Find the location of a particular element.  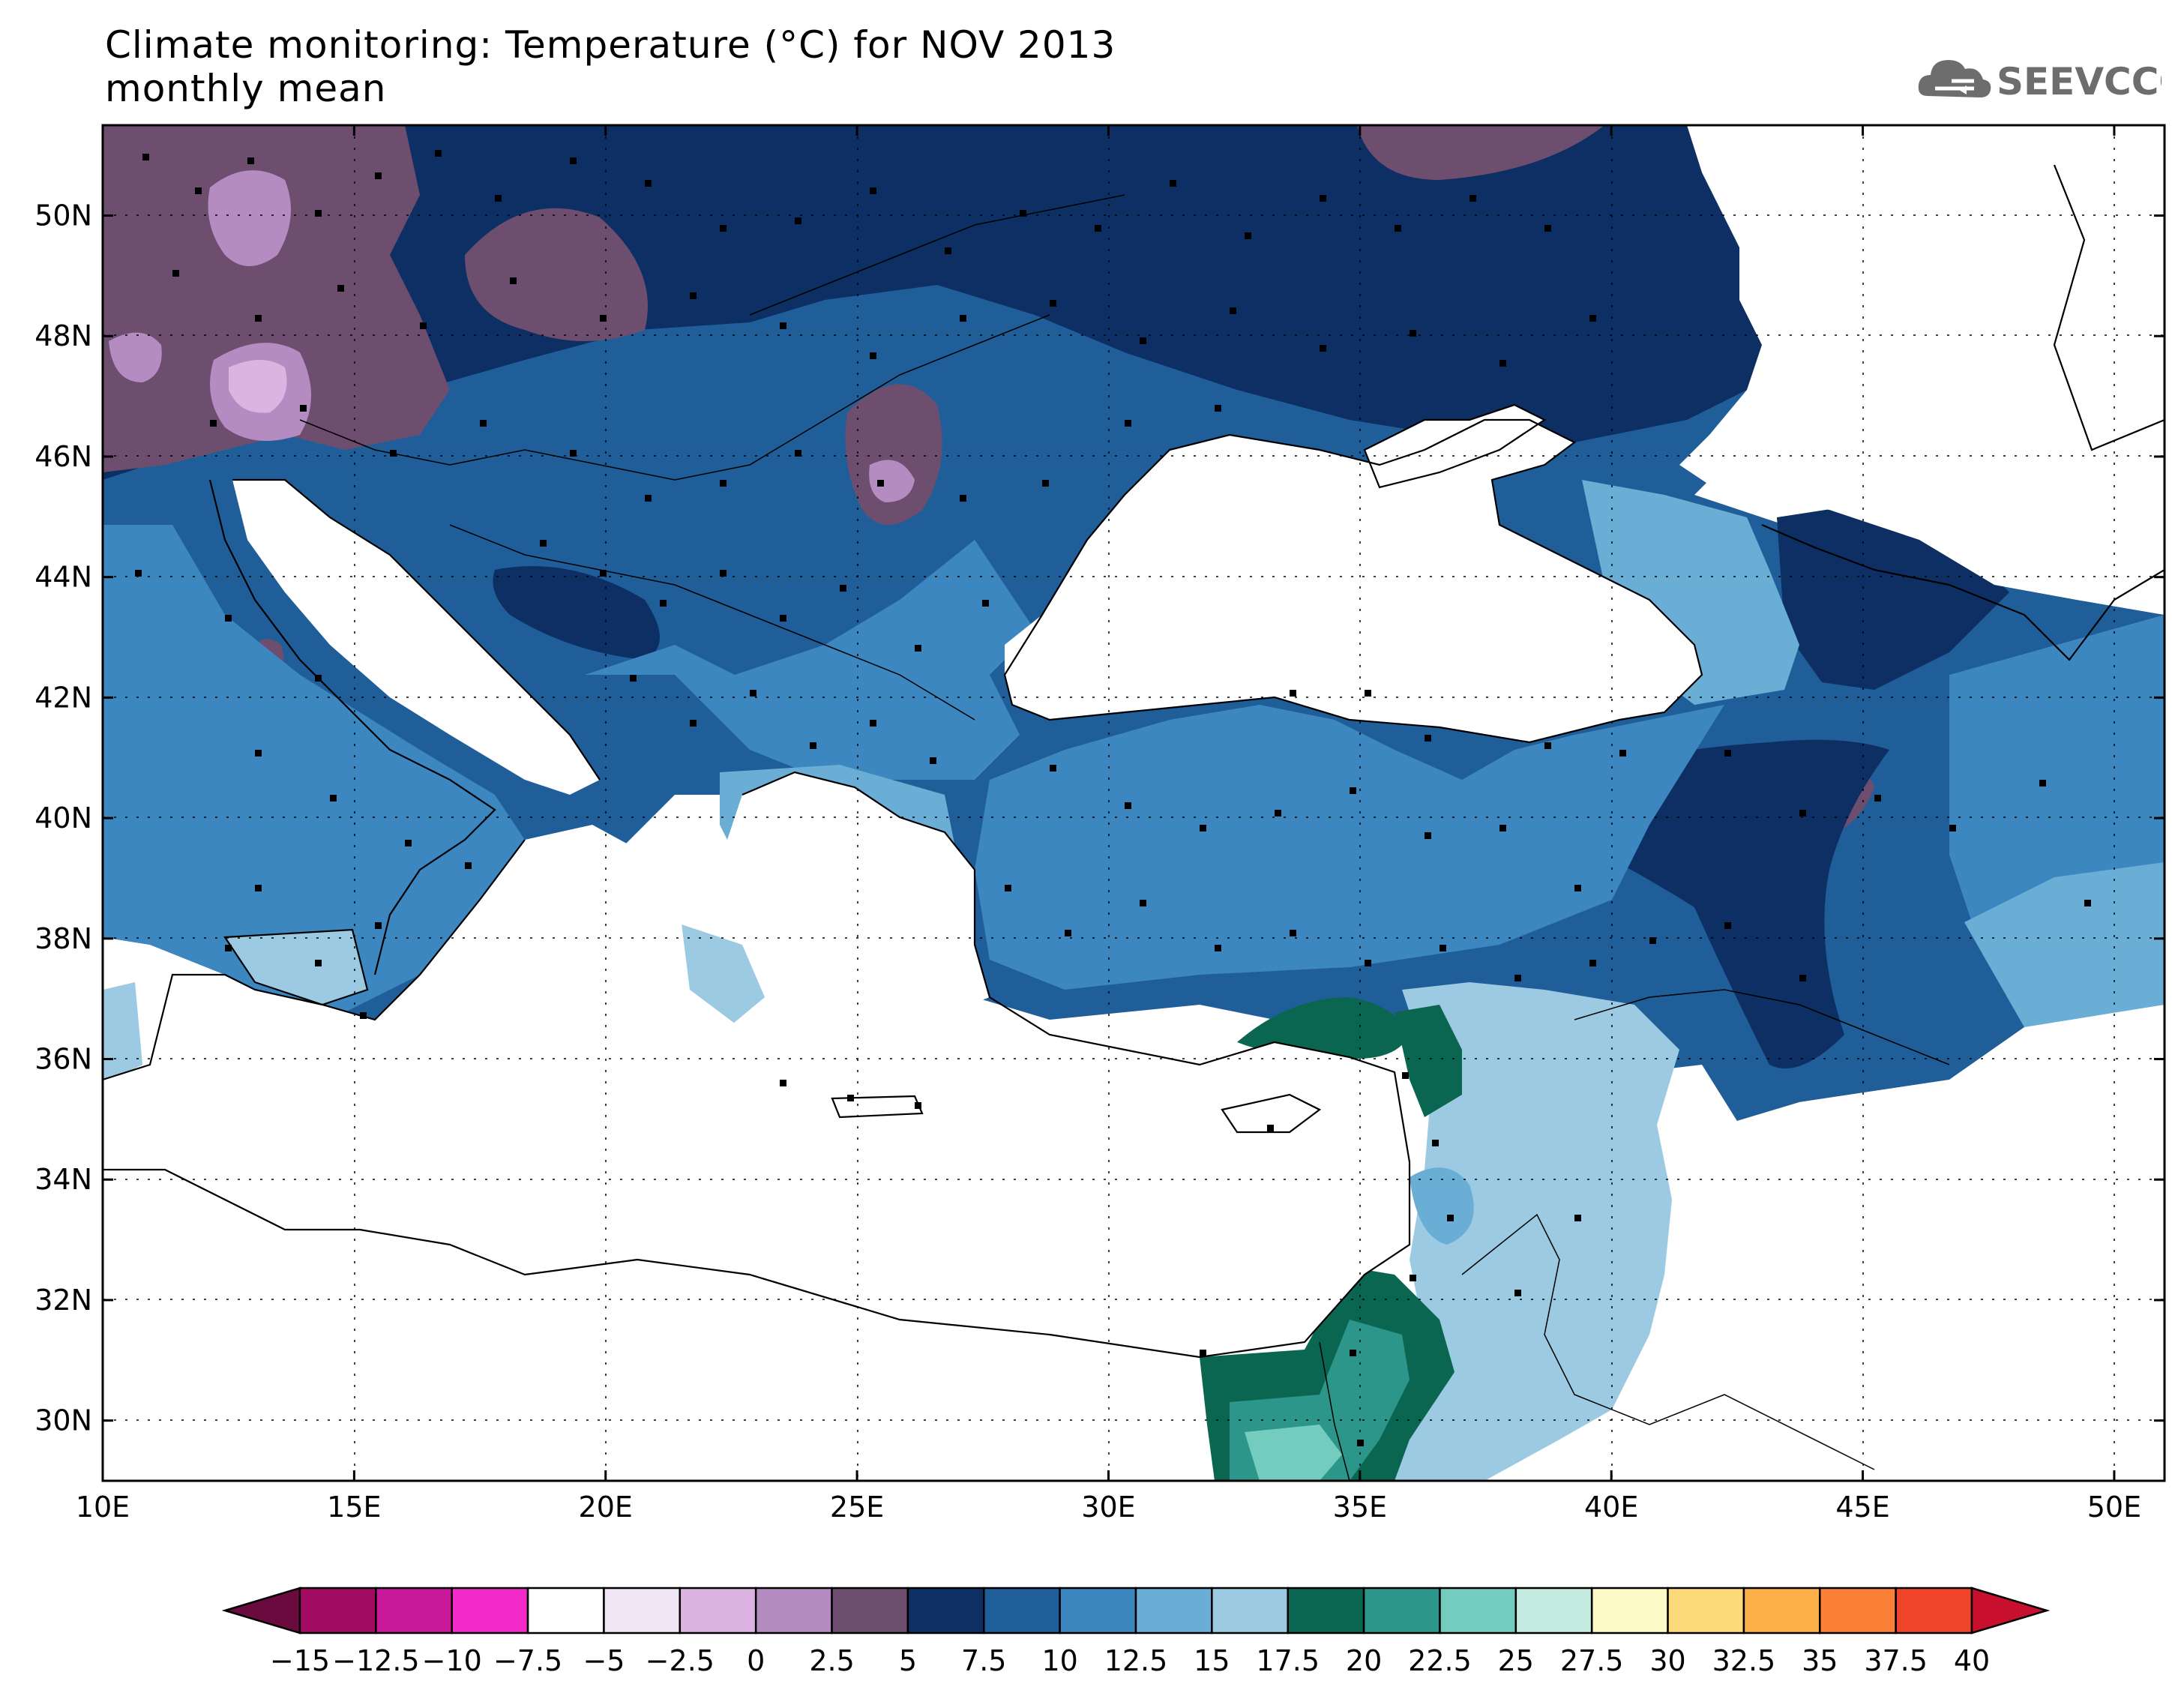

black-sea is located at coordinates (1353, 581).